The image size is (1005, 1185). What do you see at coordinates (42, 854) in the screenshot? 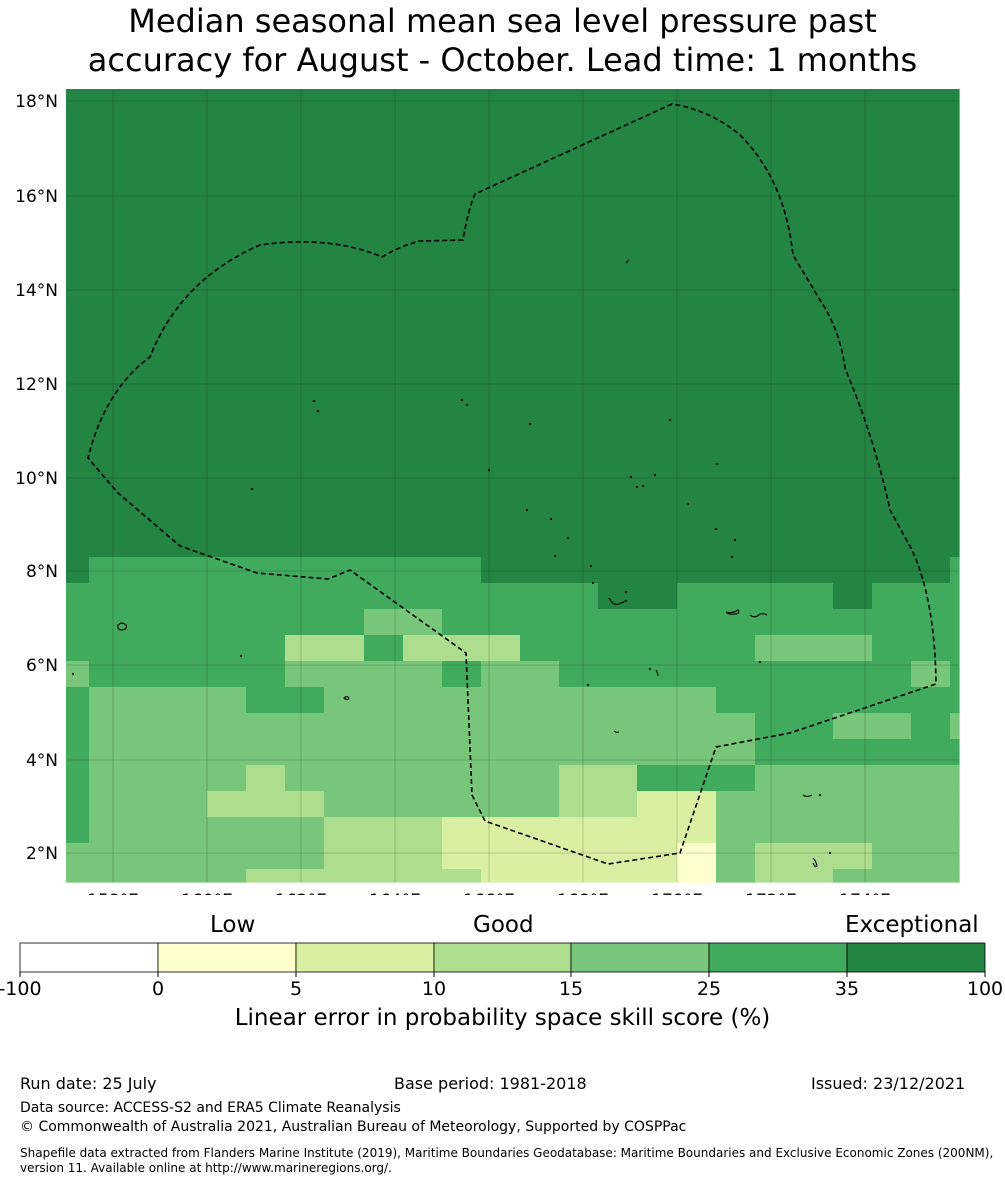
I see `latitude-label: 2°N` at bounding box center [42, 854].